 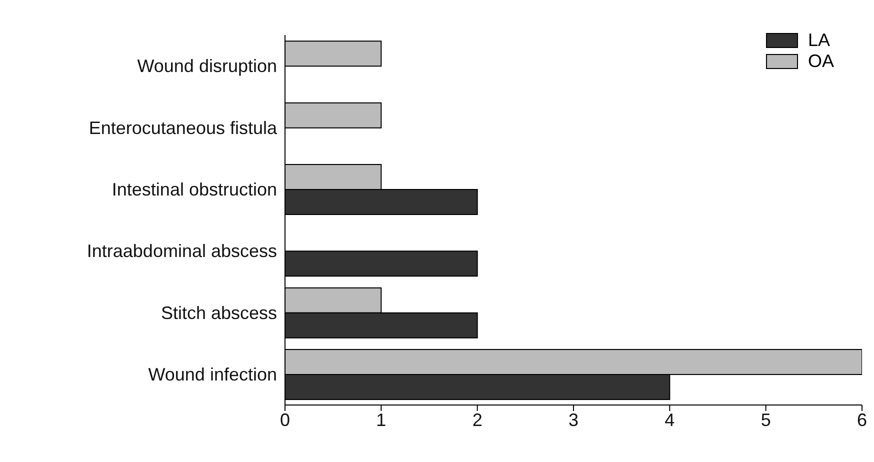 What do you see at coordinates (181, 251) in the screenshot?
I see `y-tick-label: Intraabdominal abscess` at bounding box center [181, 251].